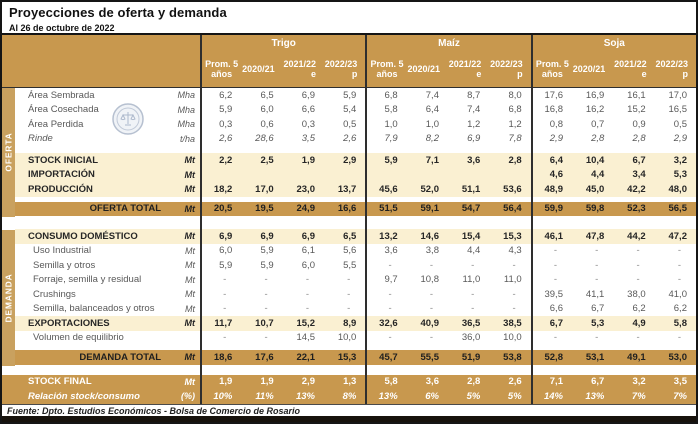 This screenshot has width=698, height=424. Describe the element at coordinates (308, 124) in the screenshot. I see `value-cell: 0,3` at that location.